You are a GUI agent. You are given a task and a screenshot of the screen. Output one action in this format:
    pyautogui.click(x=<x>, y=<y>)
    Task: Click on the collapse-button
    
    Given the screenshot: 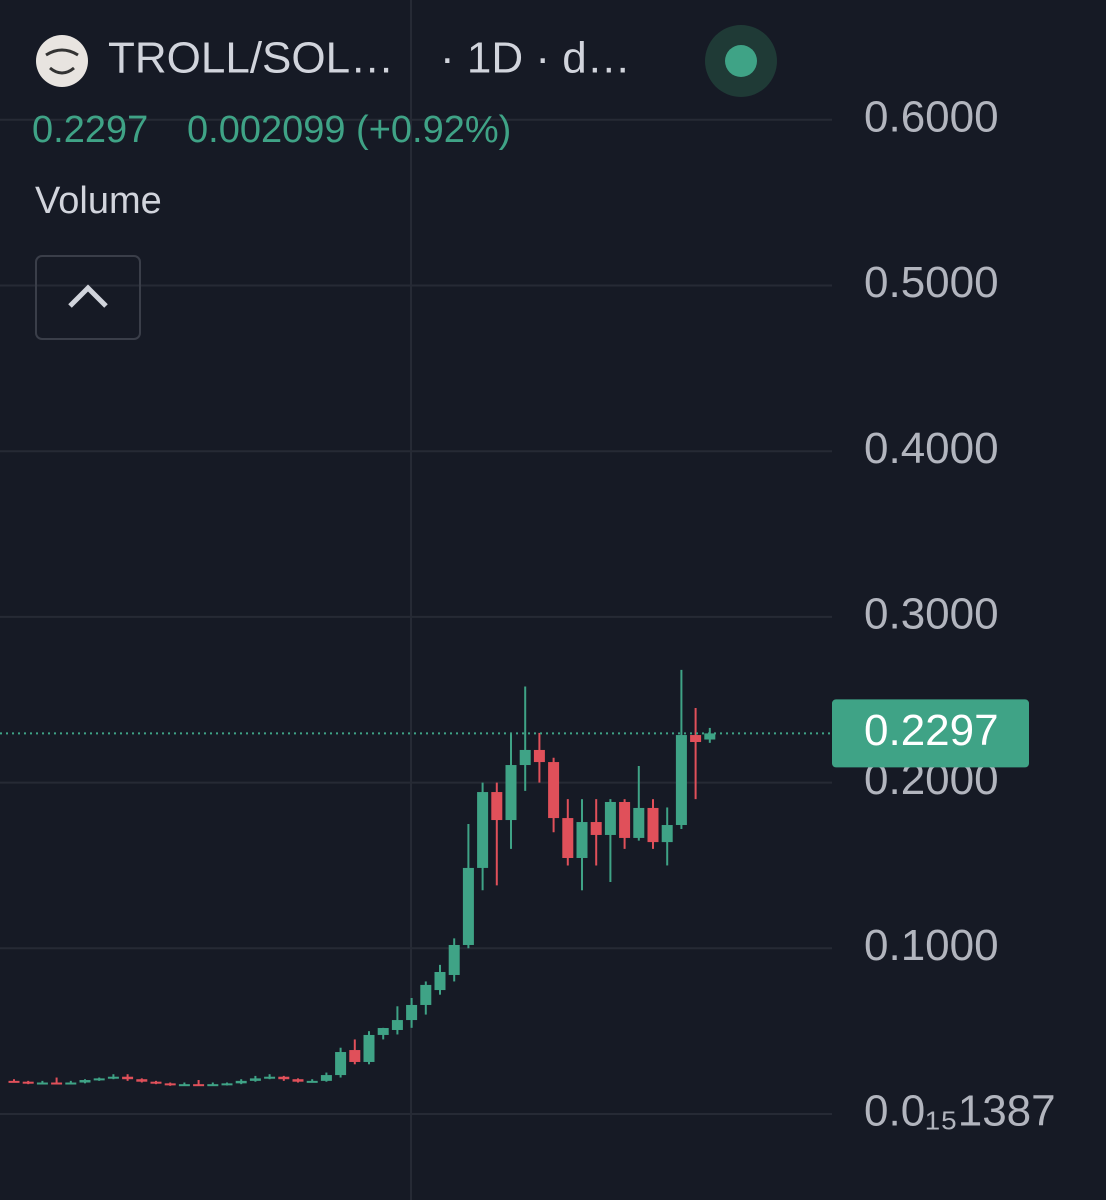 What is the action you would take?
    pyautogui.click(x=88, y=297)
    